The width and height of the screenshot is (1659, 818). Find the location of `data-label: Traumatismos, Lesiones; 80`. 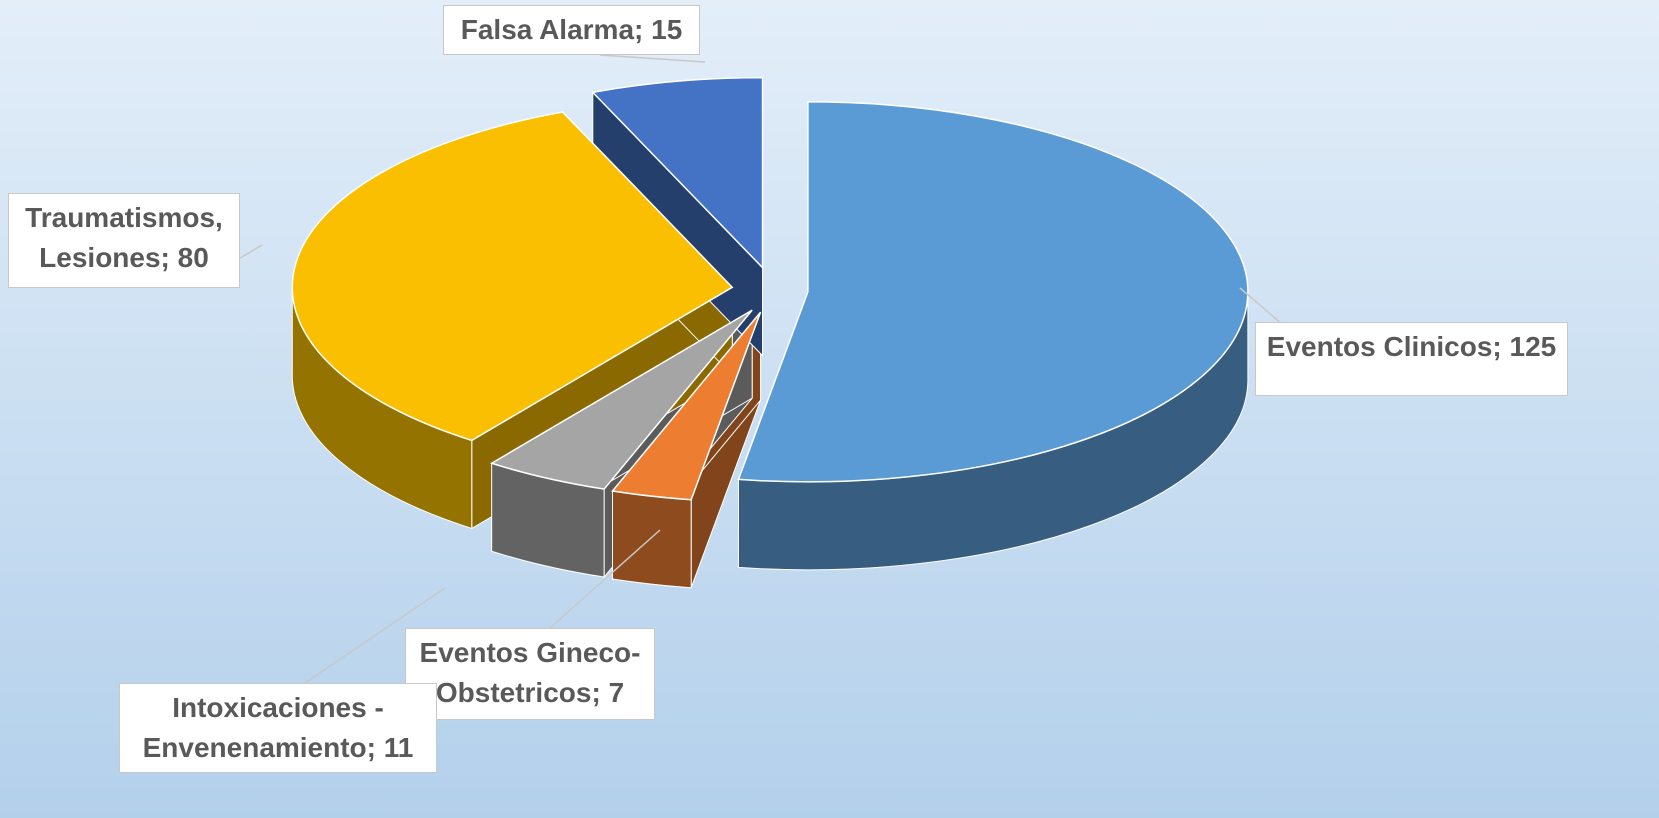

data-label: Traumatismos, Lesiones; 80 is located at coordinates (124, 240).